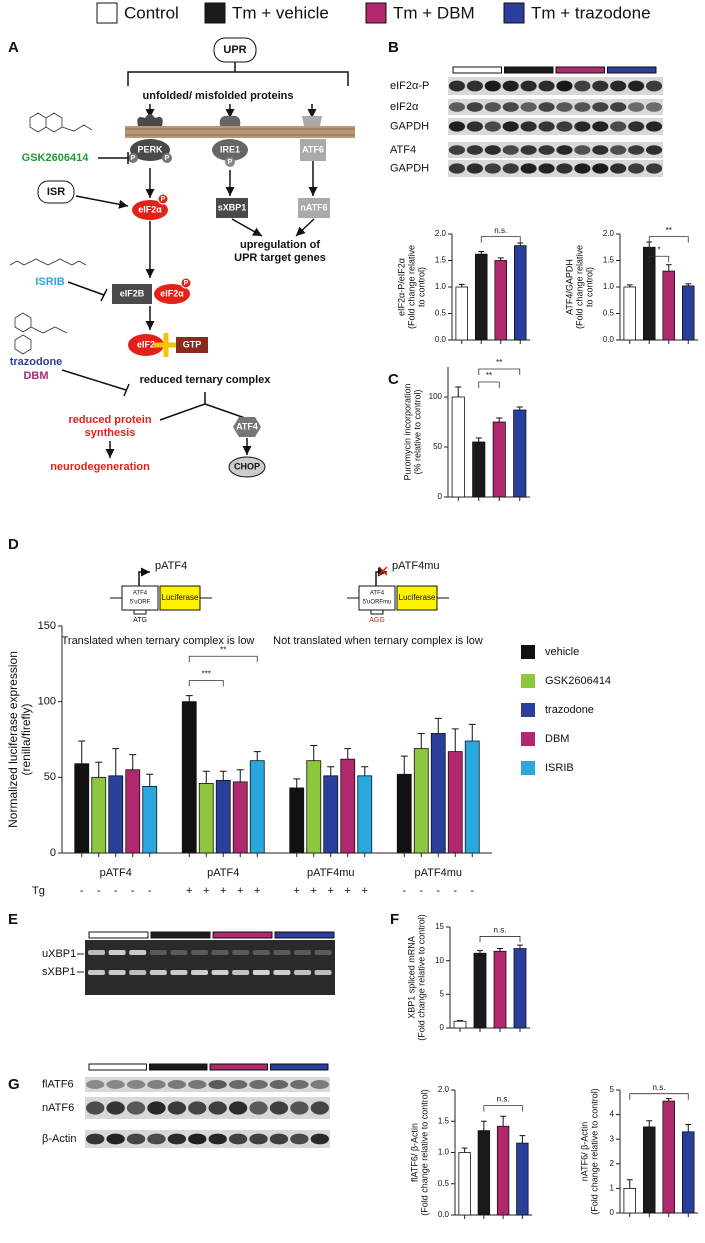 The image size is (705, 1243). What do you see at coordinates (417, 597) in the screenshot?
I see `reporter-label: Luciferase` at bounding box center [417, 597].